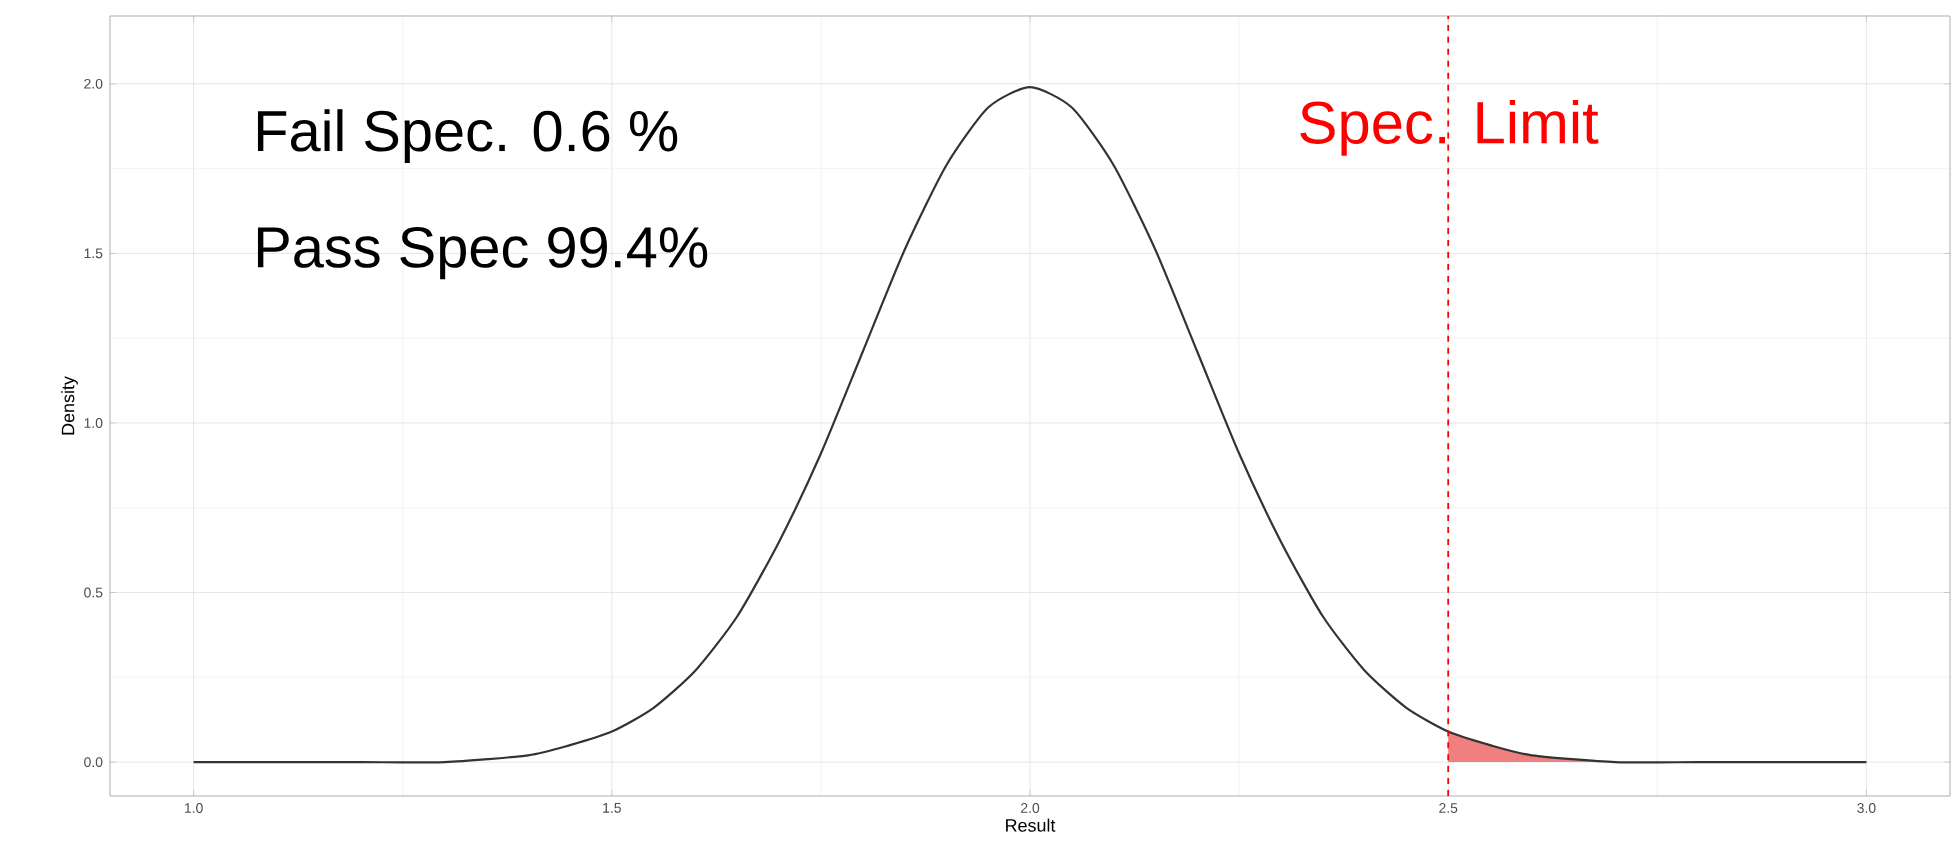 This screenshot has width=1952, height=856. Describe the element at coordinates (482, 253) in the screenshot. I see `annotation: Pass Spec 99.4%` at that location.